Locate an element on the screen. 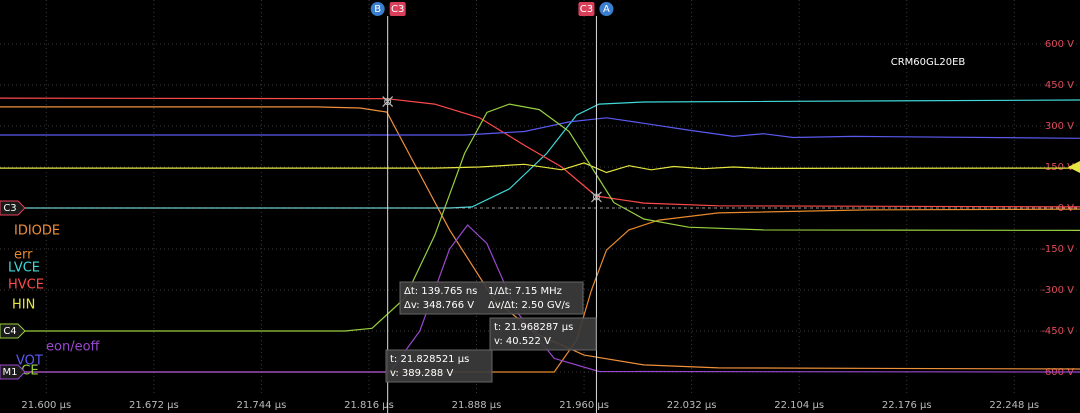  legend-label: eon/eoff is located at coordinates (73, 347).